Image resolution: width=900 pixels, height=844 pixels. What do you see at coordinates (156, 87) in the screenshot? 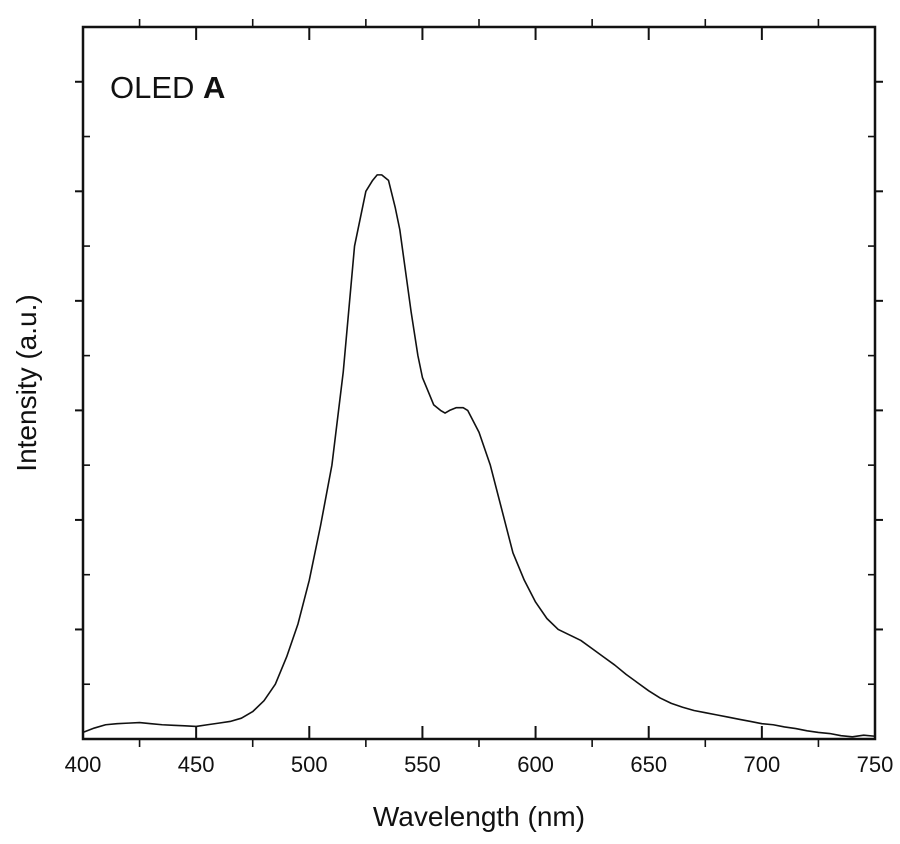
I see `panel-label-prefix: OLED` at bounding box center [156, 87].